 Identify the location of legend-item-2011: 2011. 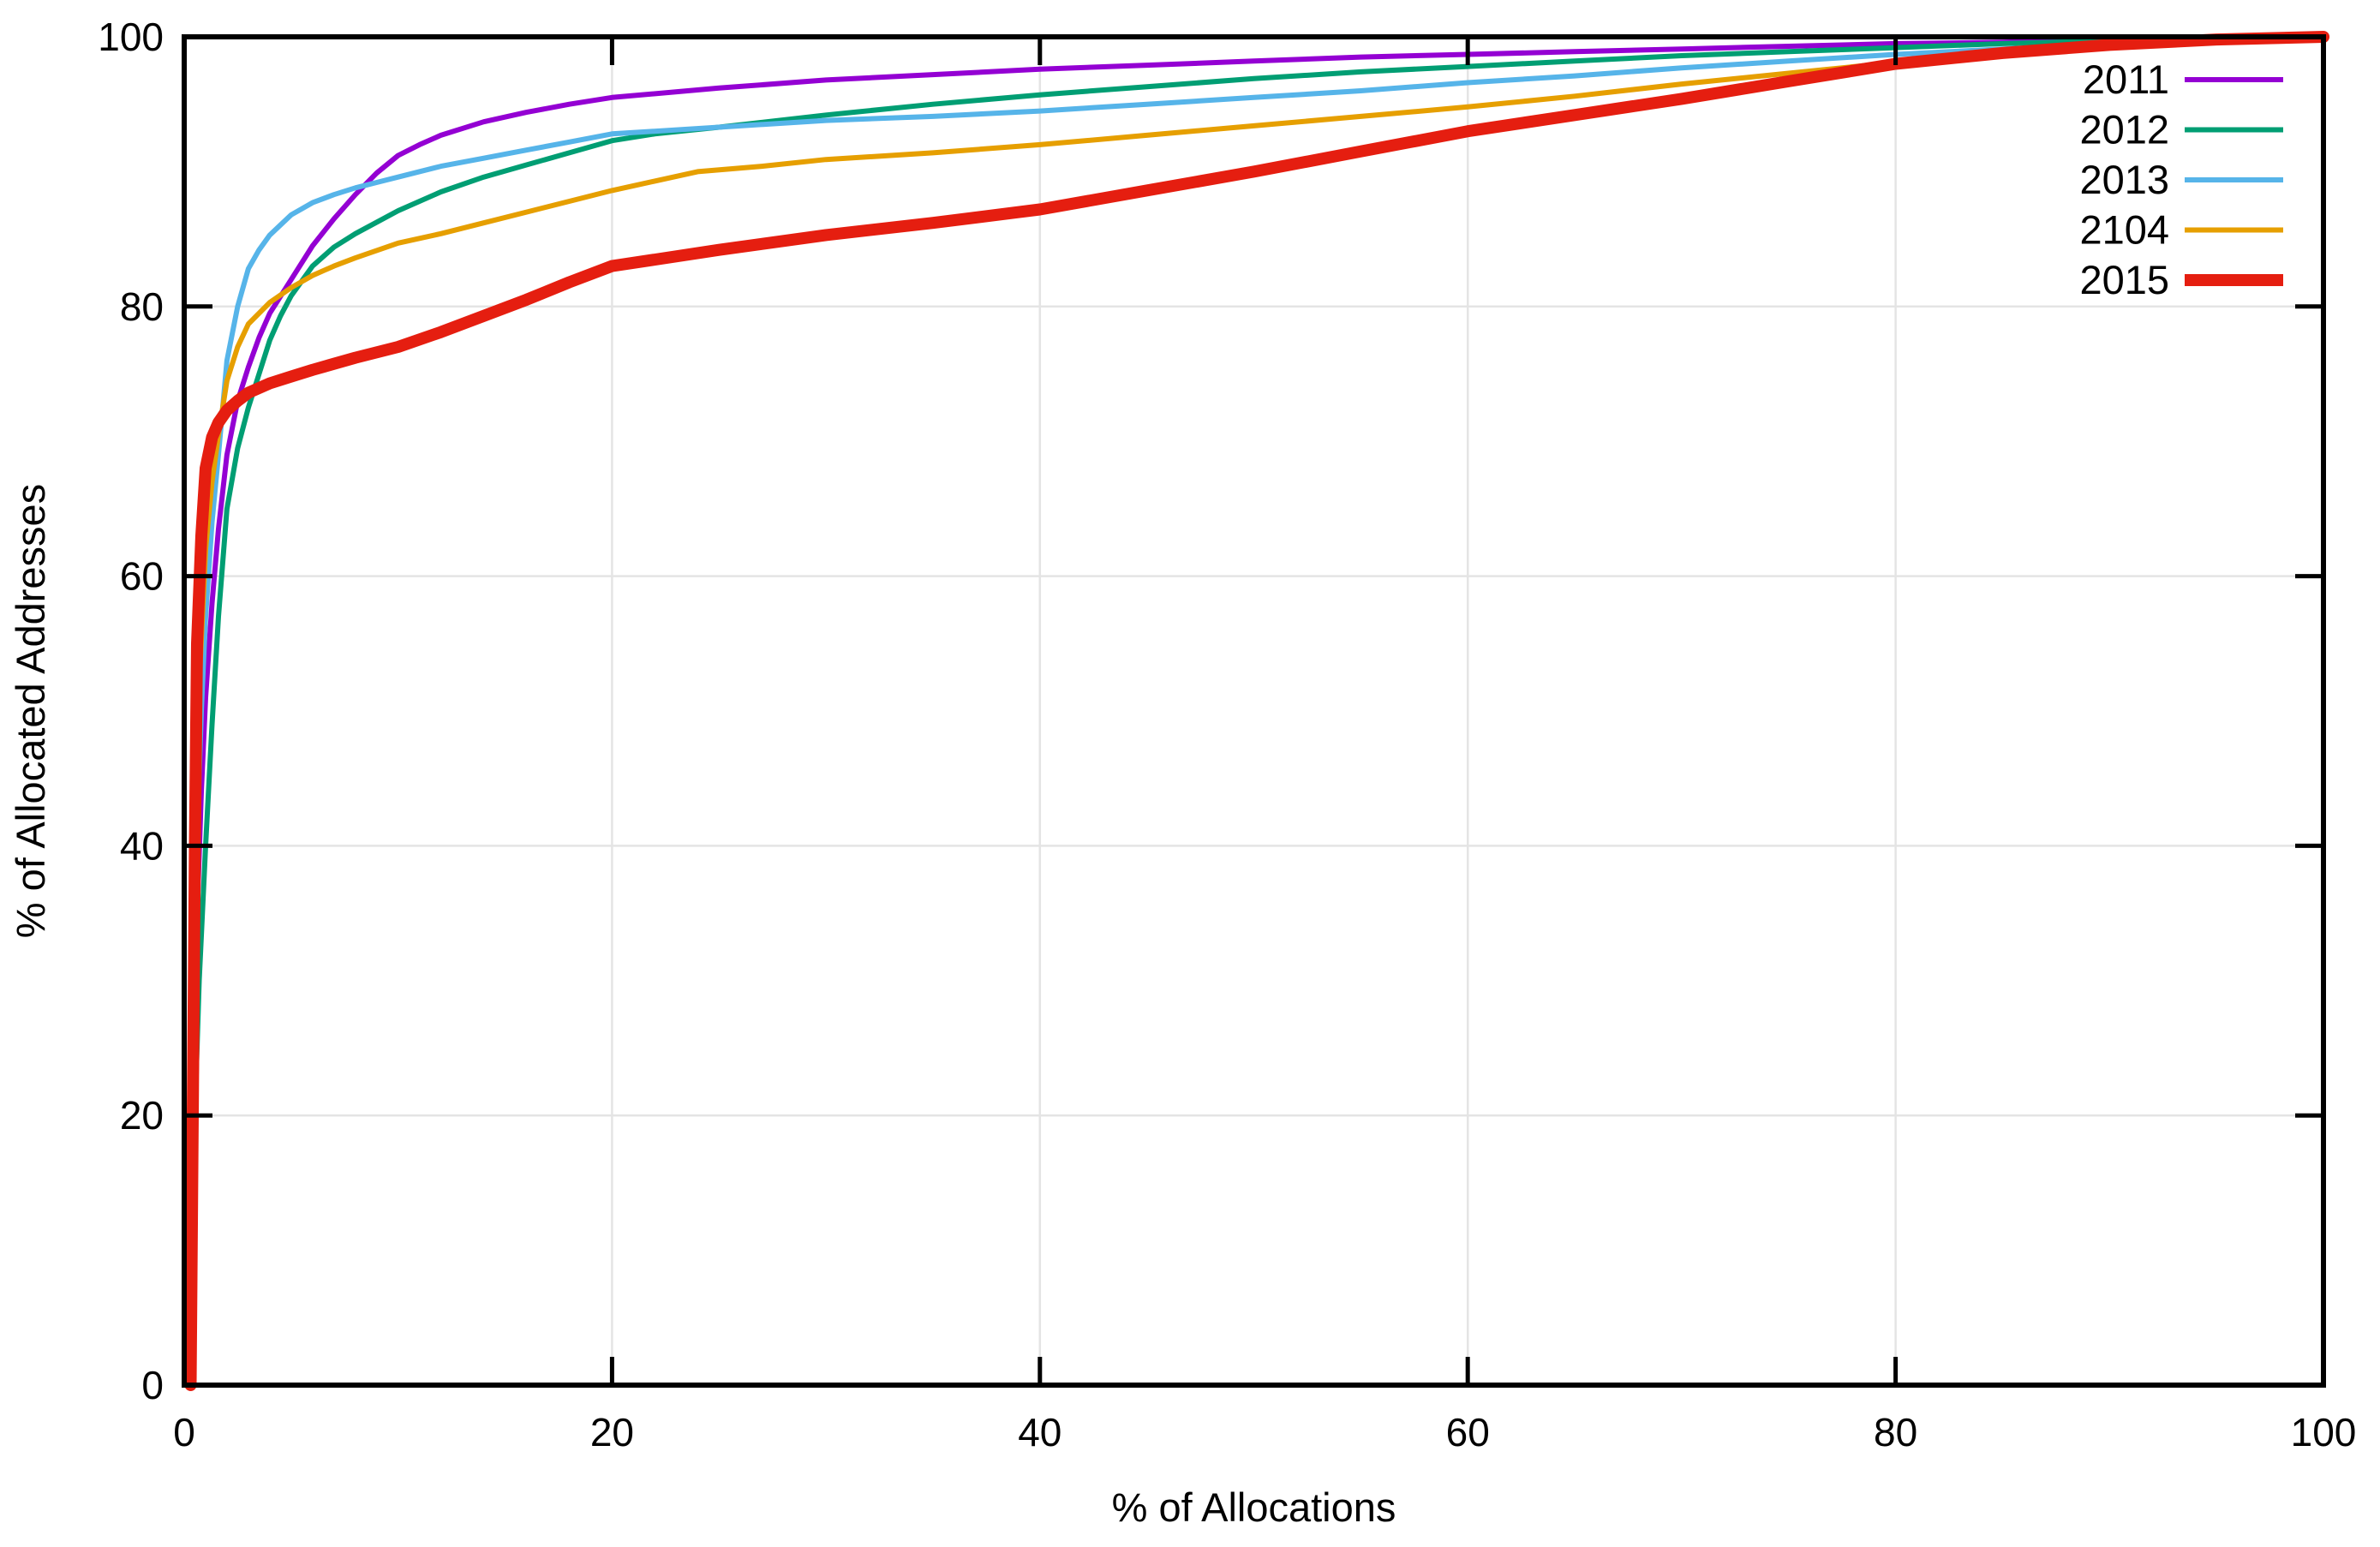
(2183, 79).